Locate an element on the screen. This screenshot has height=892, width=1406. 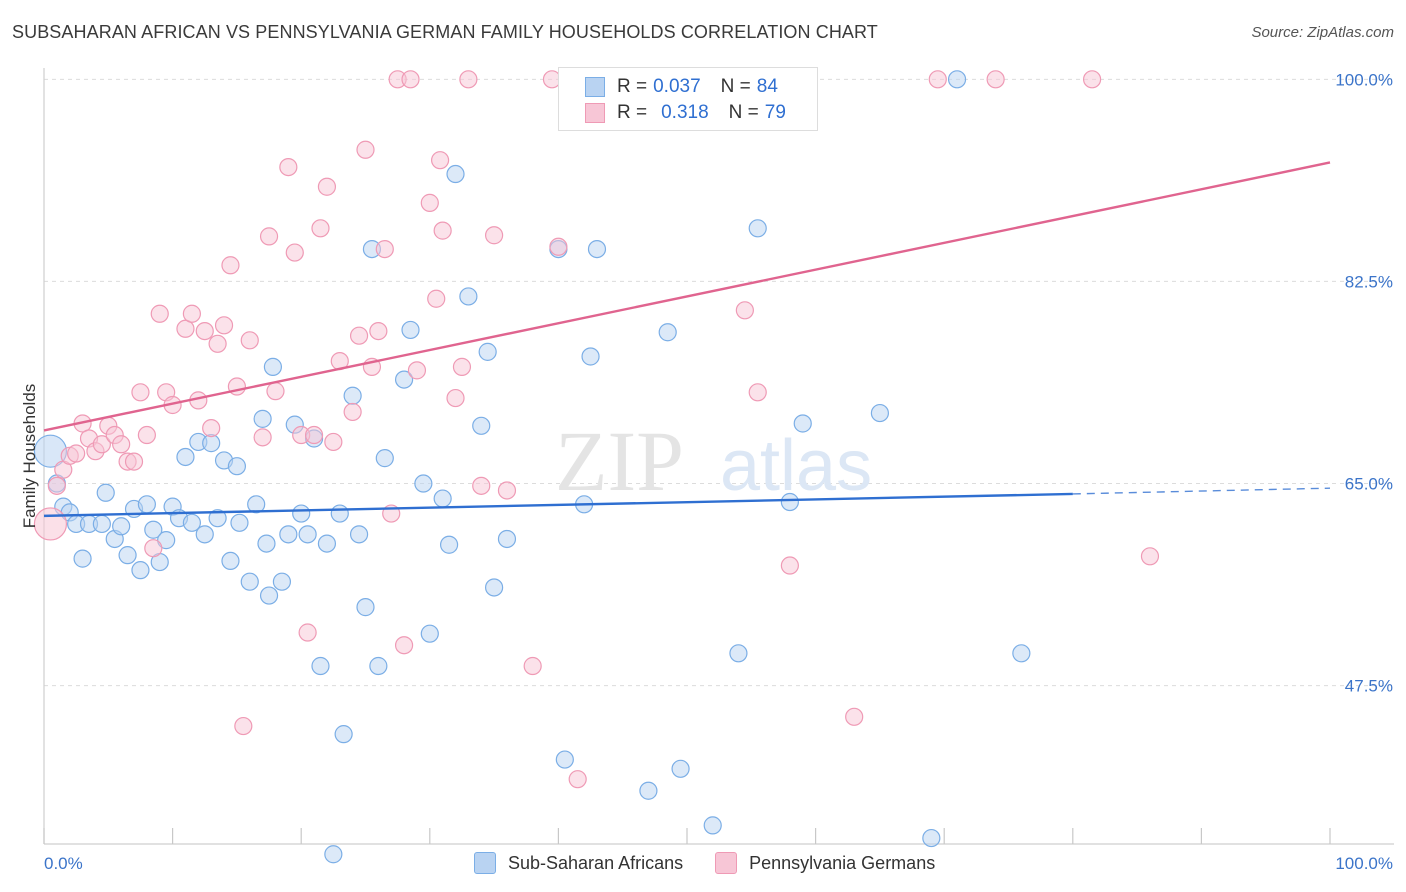
y-axis-label: Family Households is located at coordinates (29, 456).